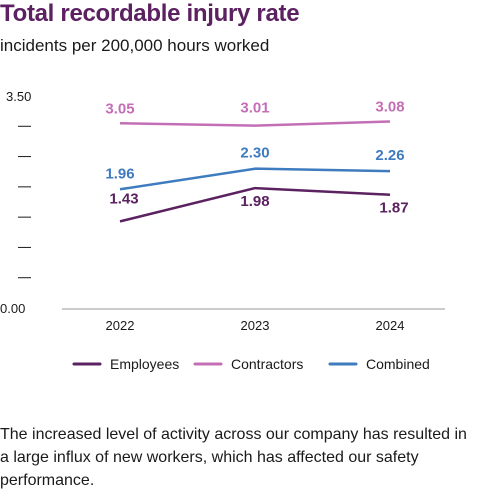 This screenshot has height=492, width=500. Describe the element at coordinates (119, 108) in the screenshot. I see `data-label-contractors: 3.05` at that location.